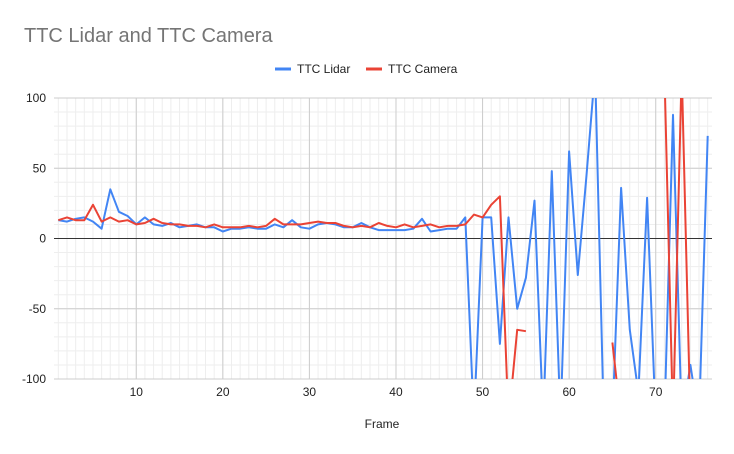 The image size is (734, 454). I want to click on y-tick-label: -100, so click(34, 379).